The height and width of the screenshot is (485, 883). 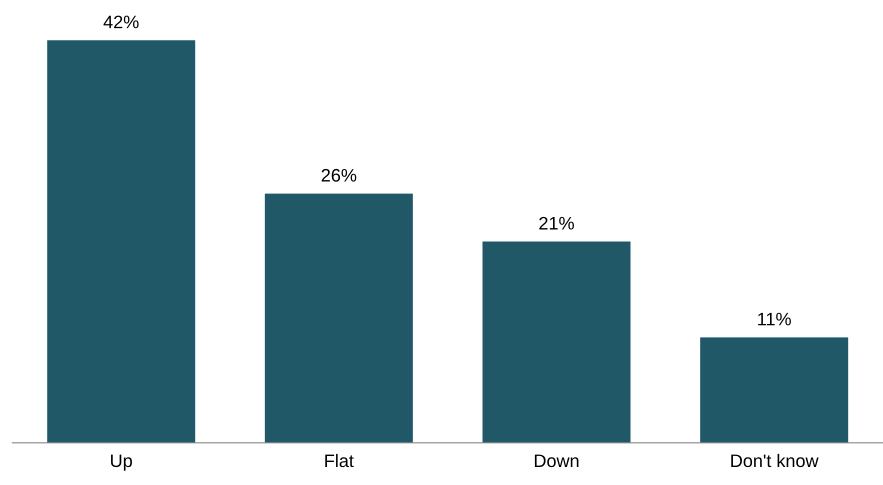 I want to click on x-tick-label: Flat, so click(x=339, y=461).